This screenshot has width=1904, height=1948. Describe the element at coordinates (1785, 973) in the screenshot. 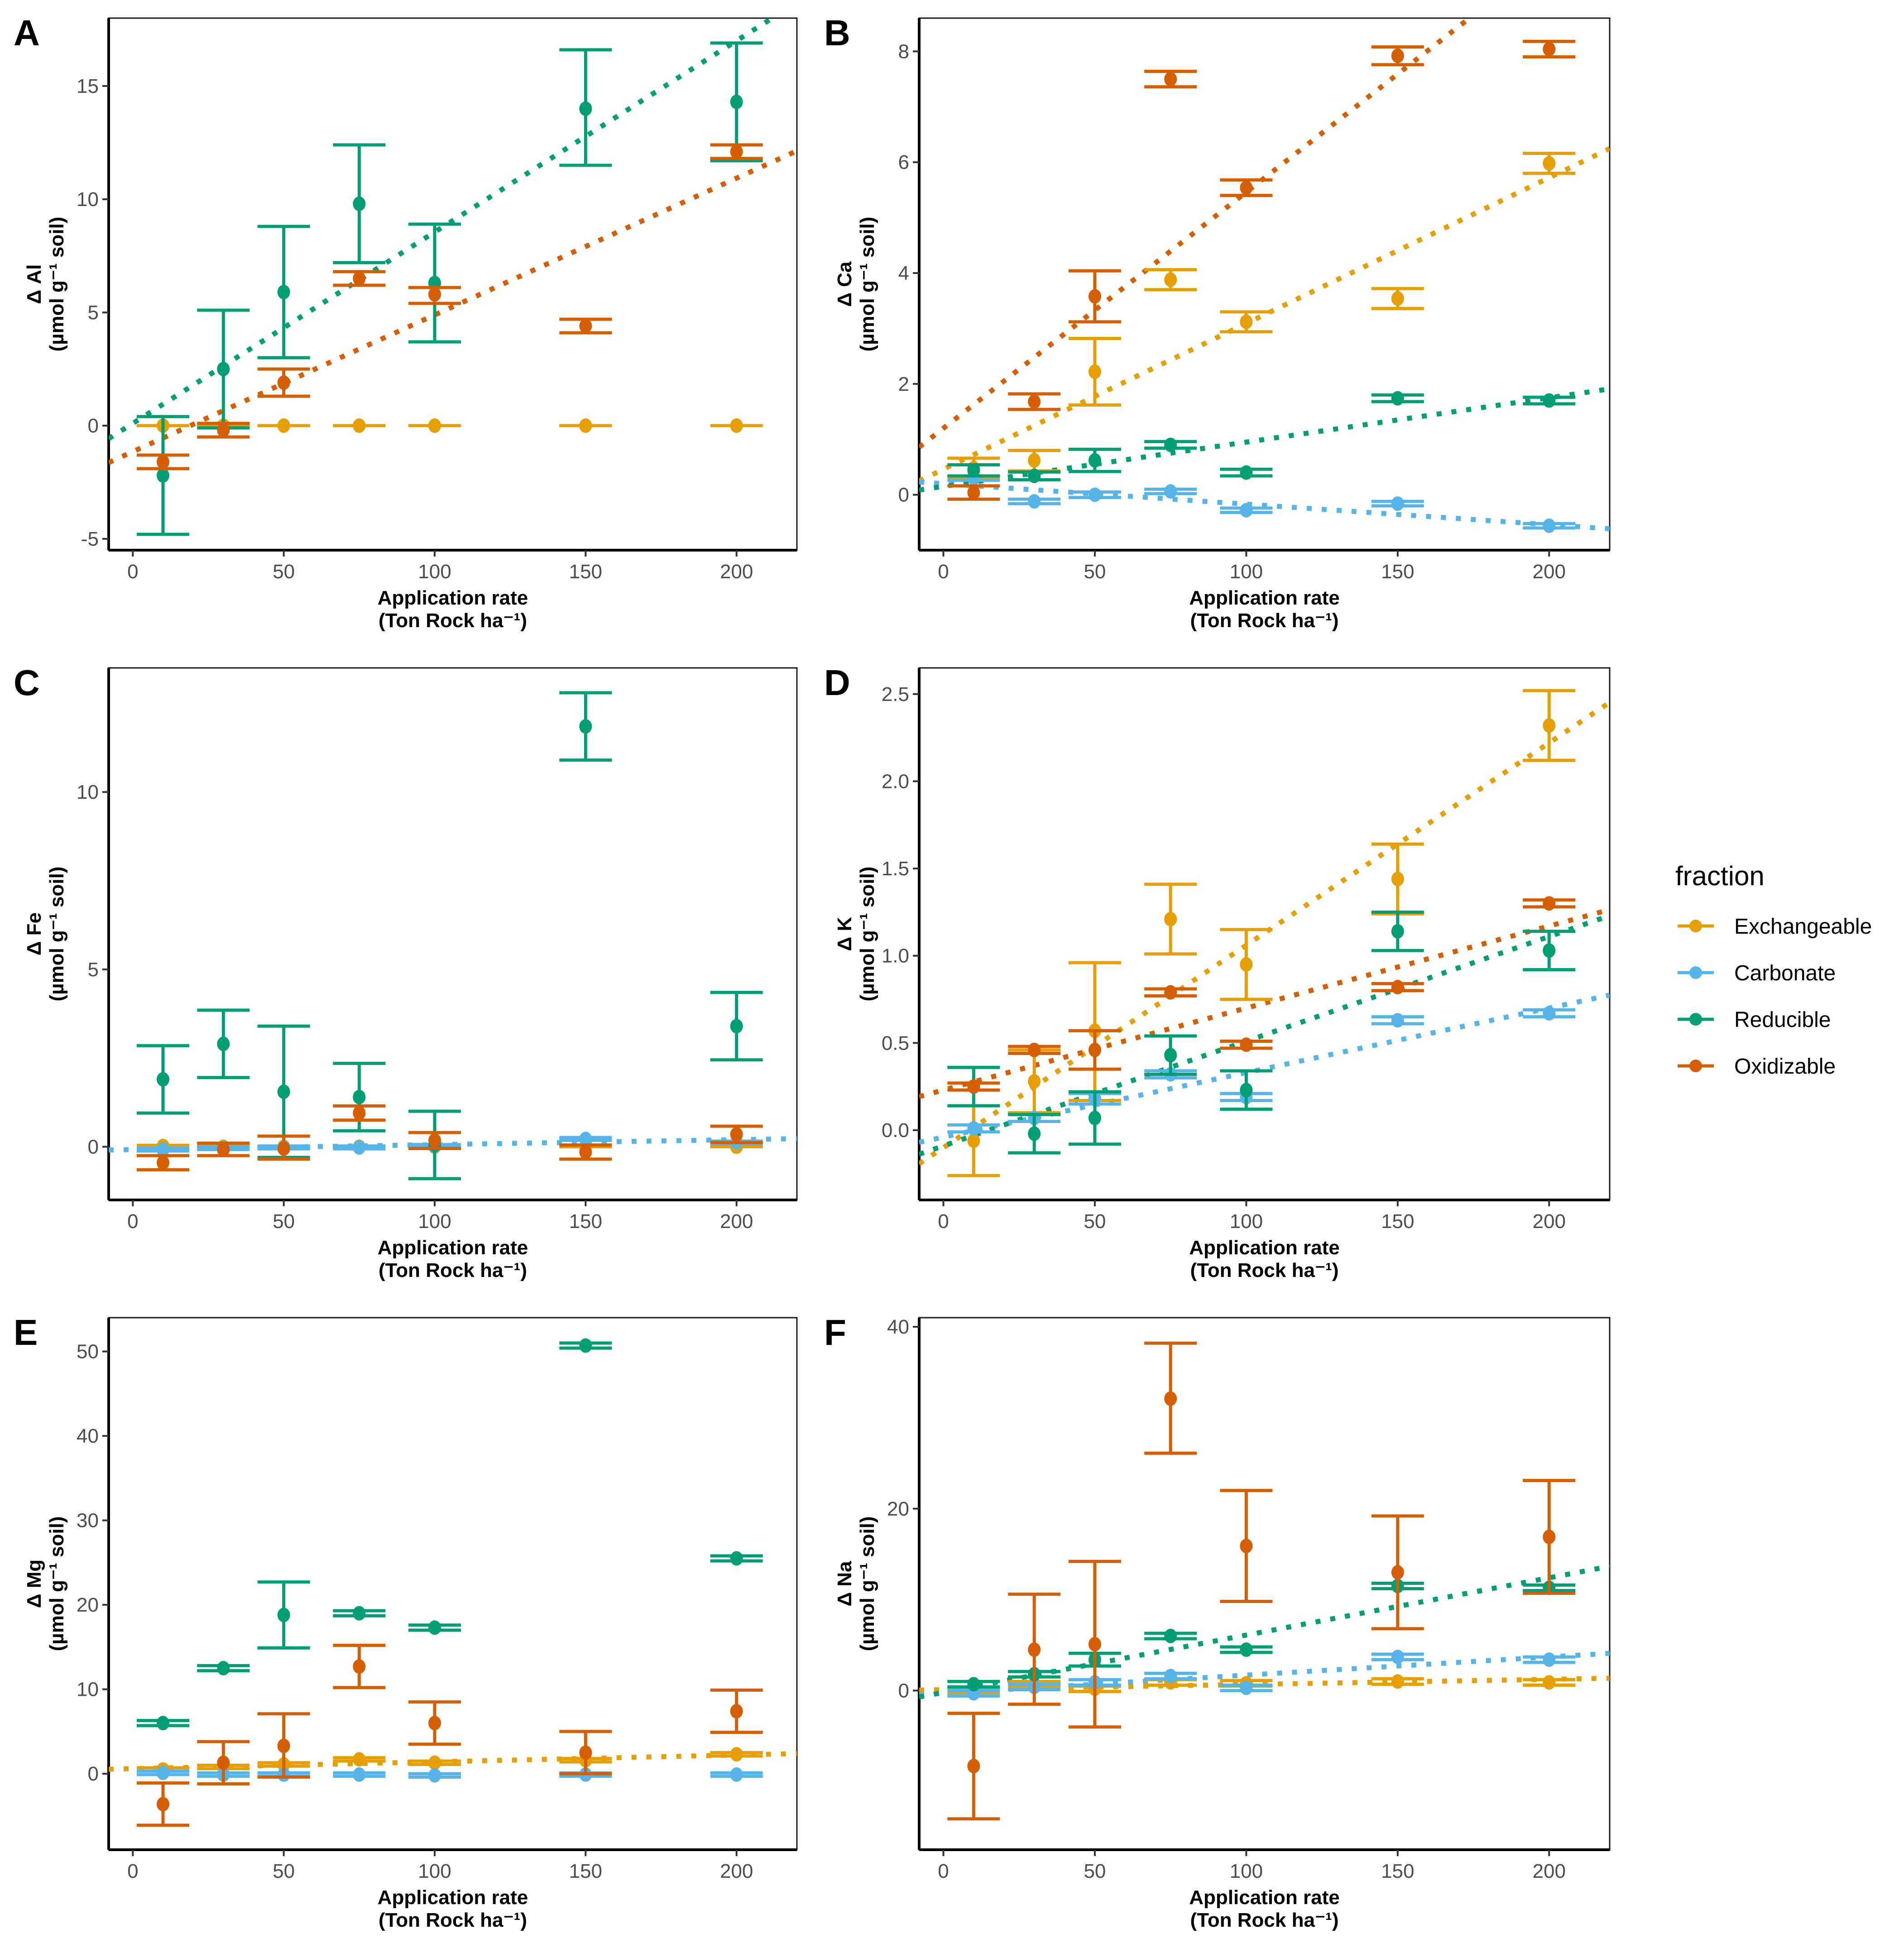

I see `legend-label: Carbonate` at that location.